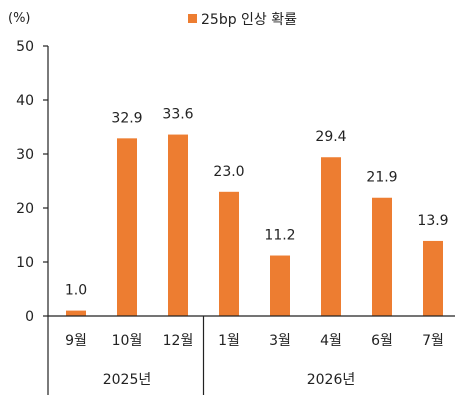  What do you see at coordinates (25, 209) in the screenshot?
I see `y-tick-label: 20` at bounding box center [25, 209].